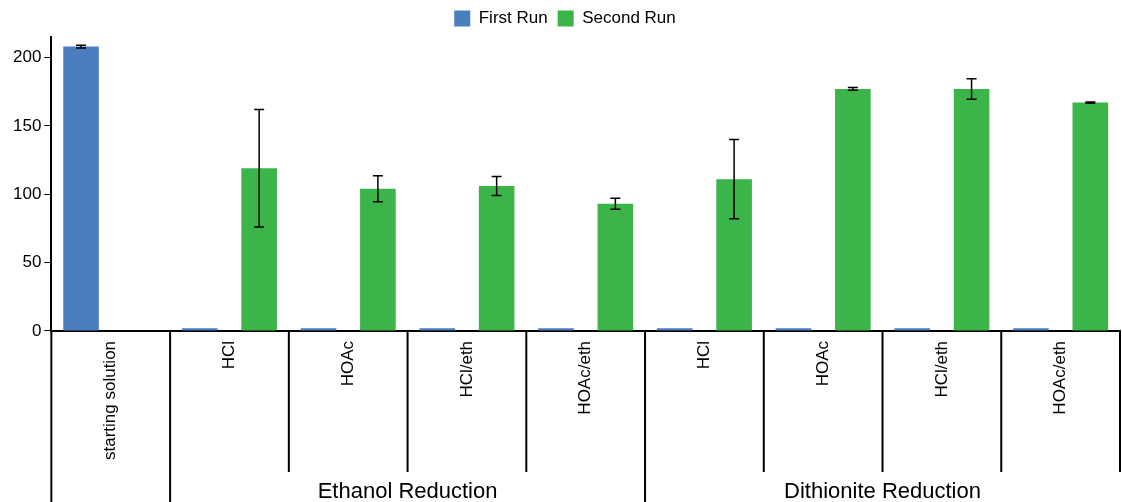 Image resolution: width=1122 pixels, height=502 pixels. Describe the element at coordinates (110, 400) in the screenshot. I see `x-tick-label: starting solution` at that location.